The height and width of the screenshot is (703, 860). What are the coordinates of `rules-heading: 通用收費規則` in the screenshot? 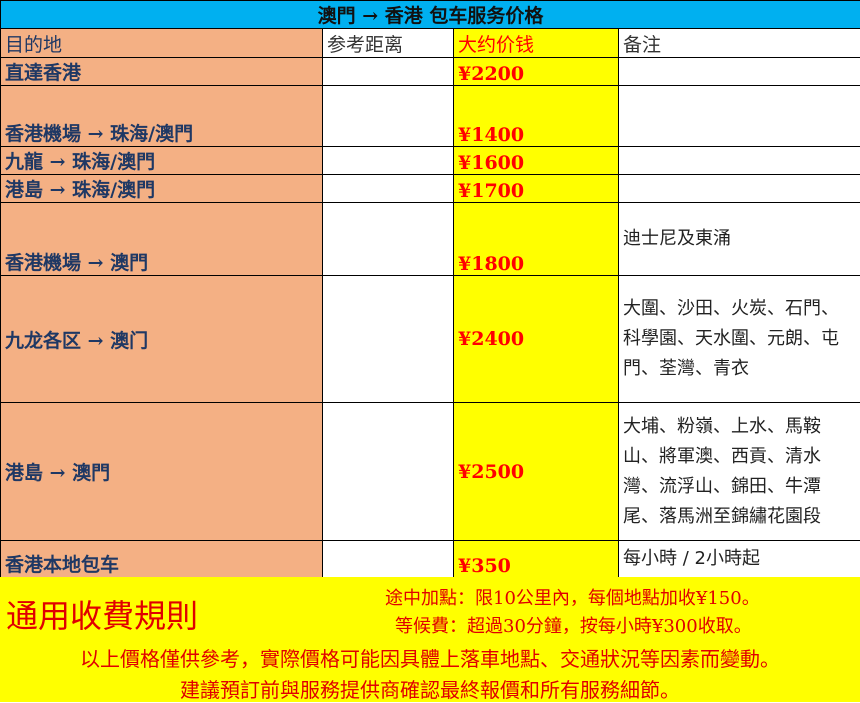 It's located at (102, 614).